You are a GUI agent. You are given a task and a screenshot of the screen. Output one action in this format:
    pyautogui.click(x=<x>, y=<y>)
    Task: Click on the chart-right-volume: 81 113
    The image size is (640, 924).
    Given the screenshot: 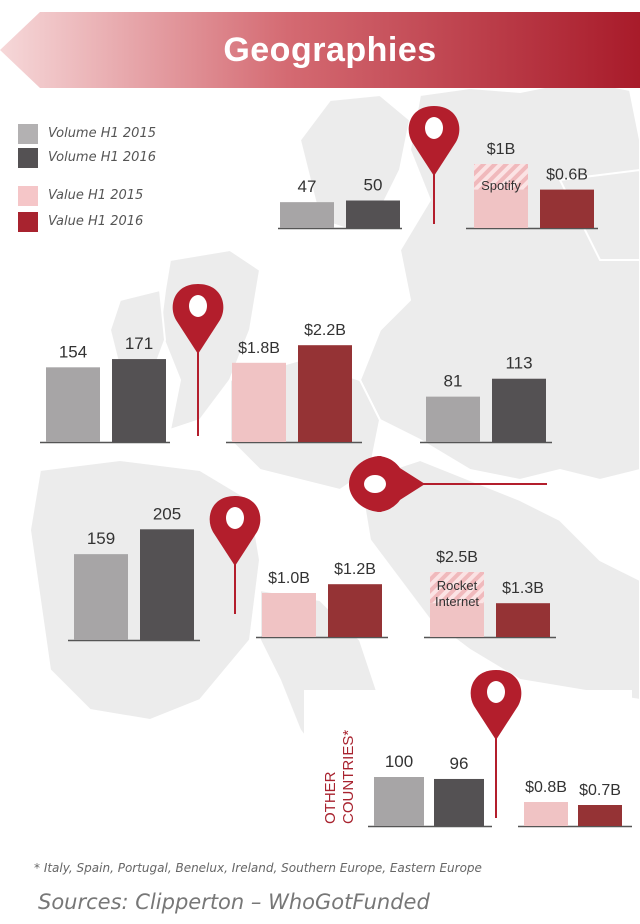 What is the action you would take?
    pyautogui.click(x=486, y=399)
    